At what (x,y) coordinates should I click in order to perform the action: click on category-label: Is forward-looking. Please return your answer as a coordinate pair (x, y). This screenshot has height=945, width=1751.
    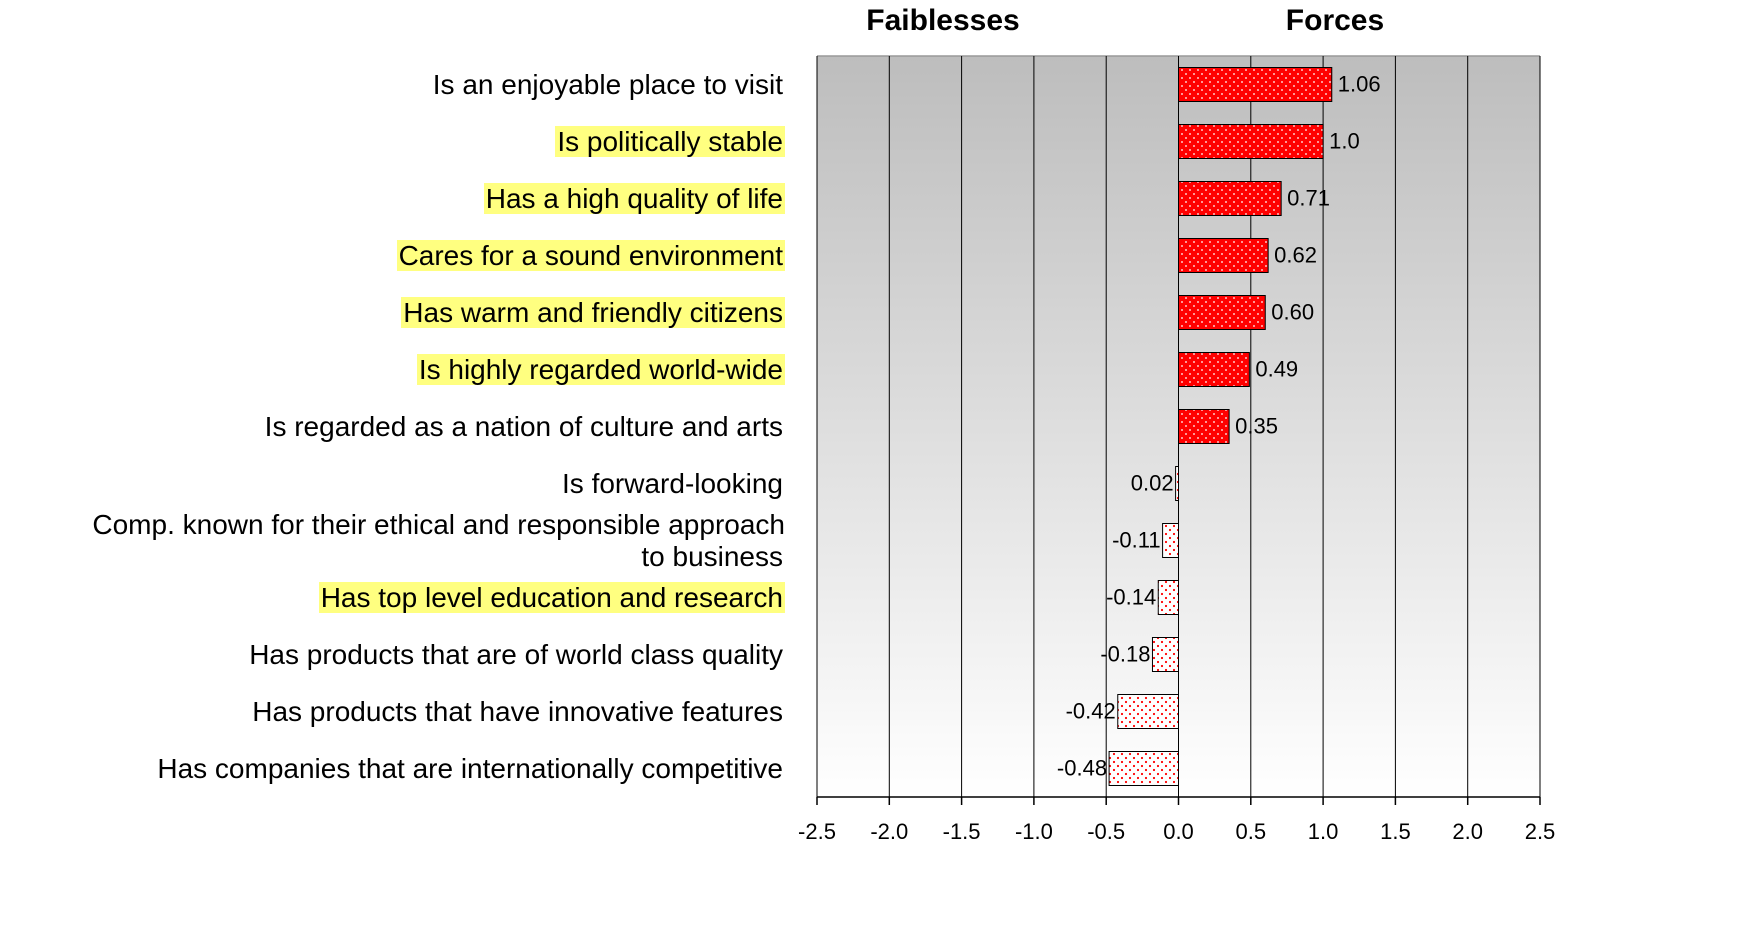
    Looking at the image, I should click on (392, 484).